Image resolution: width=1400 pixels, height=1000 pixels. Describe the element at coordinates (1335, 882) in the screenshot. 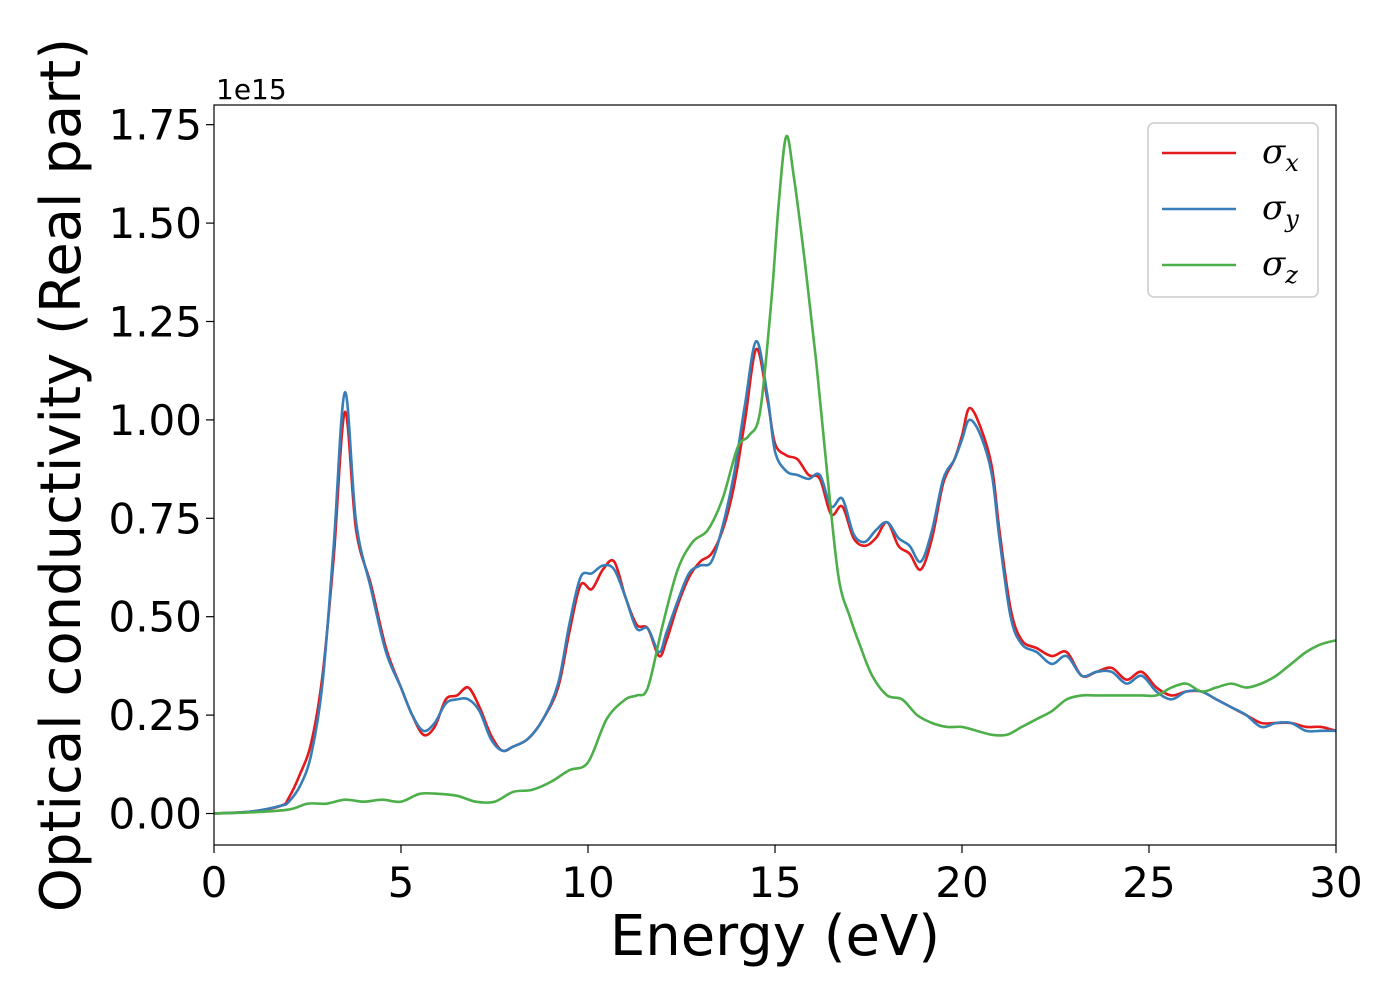

I see `x-tick-label: 30` at that location.